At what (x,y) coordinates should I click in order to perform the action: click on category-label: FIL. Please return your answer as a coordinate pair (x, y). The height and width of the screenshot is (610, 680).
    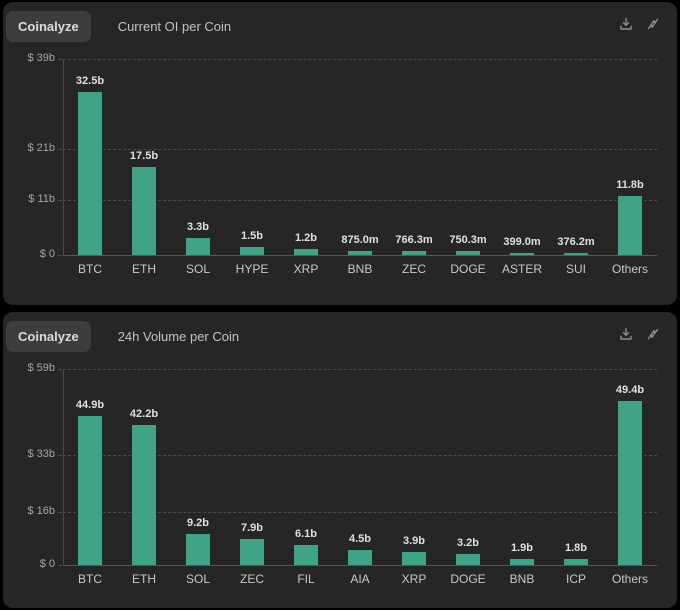
    Looking at the image, I should click on (306, 579).